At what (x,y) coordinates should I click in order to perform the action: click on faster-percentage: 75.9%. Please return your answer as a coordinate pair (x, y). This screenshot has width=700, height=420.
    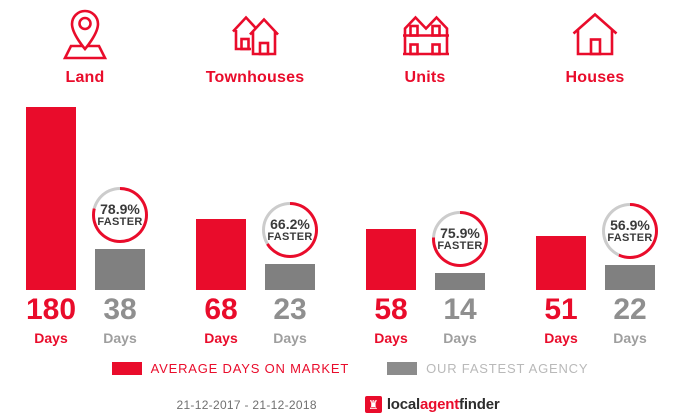
    Looking at the image, I should click on (460, 232).